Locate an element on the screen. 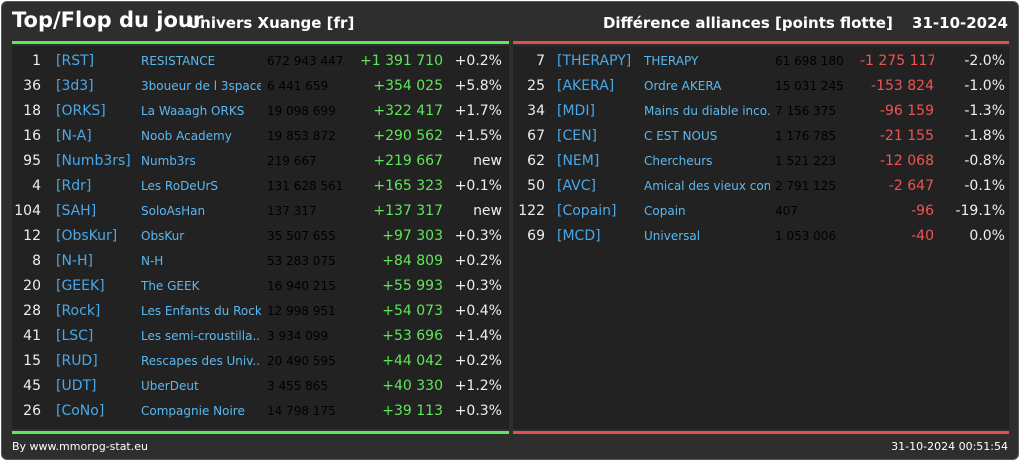 This screenshot has width=1019, height=460. alliance-points: 131 628 561 is located at coordinates (305, 186).